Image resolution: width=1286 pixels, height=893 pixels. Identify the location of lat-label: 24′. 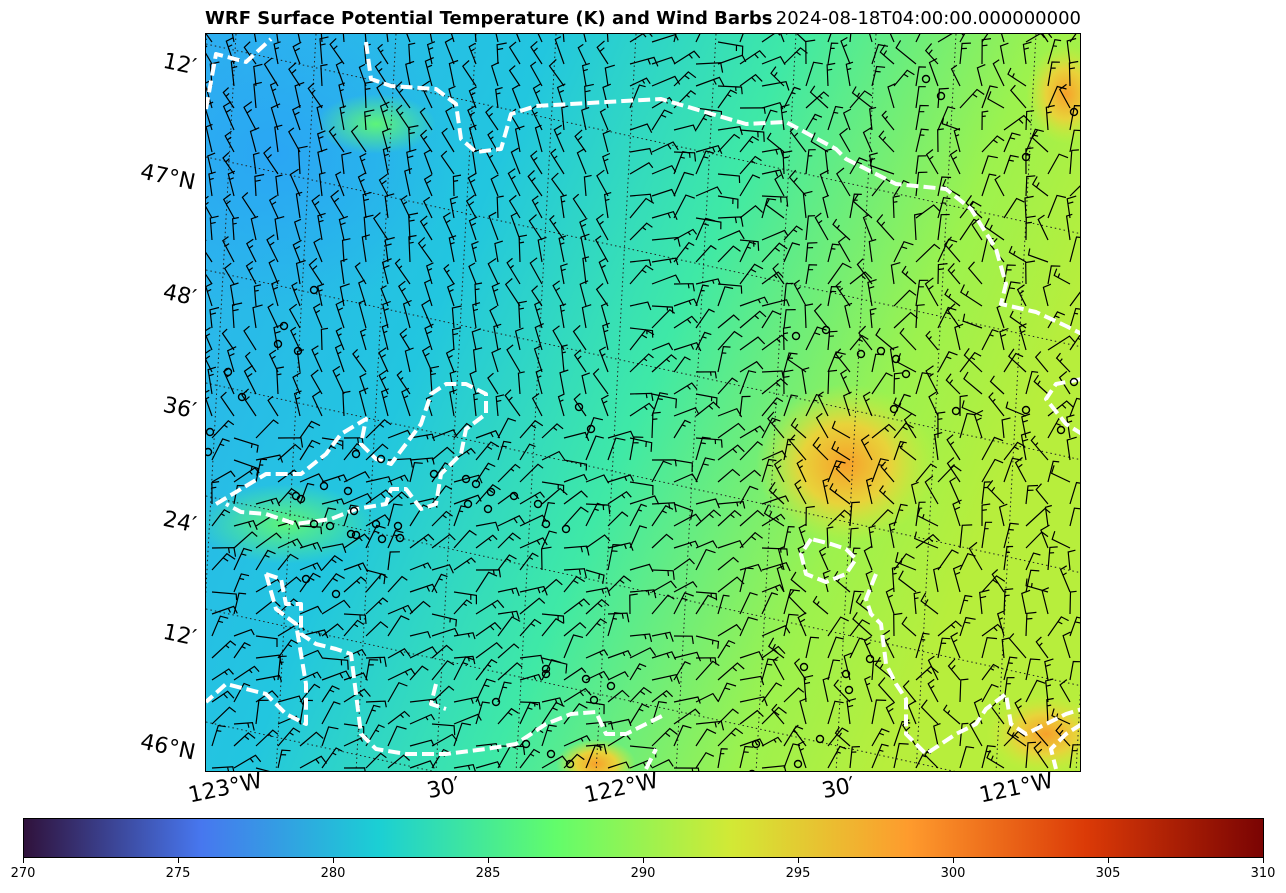
(179, 522).